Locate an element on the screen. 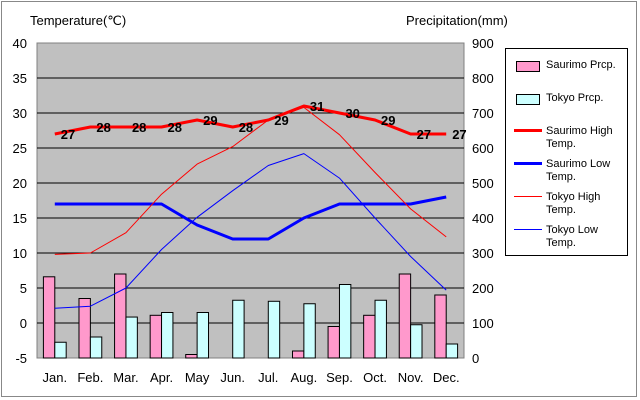 The height and width of the screenshot is (400, 640). data-label: 30 is located at coordinates (352, 113).